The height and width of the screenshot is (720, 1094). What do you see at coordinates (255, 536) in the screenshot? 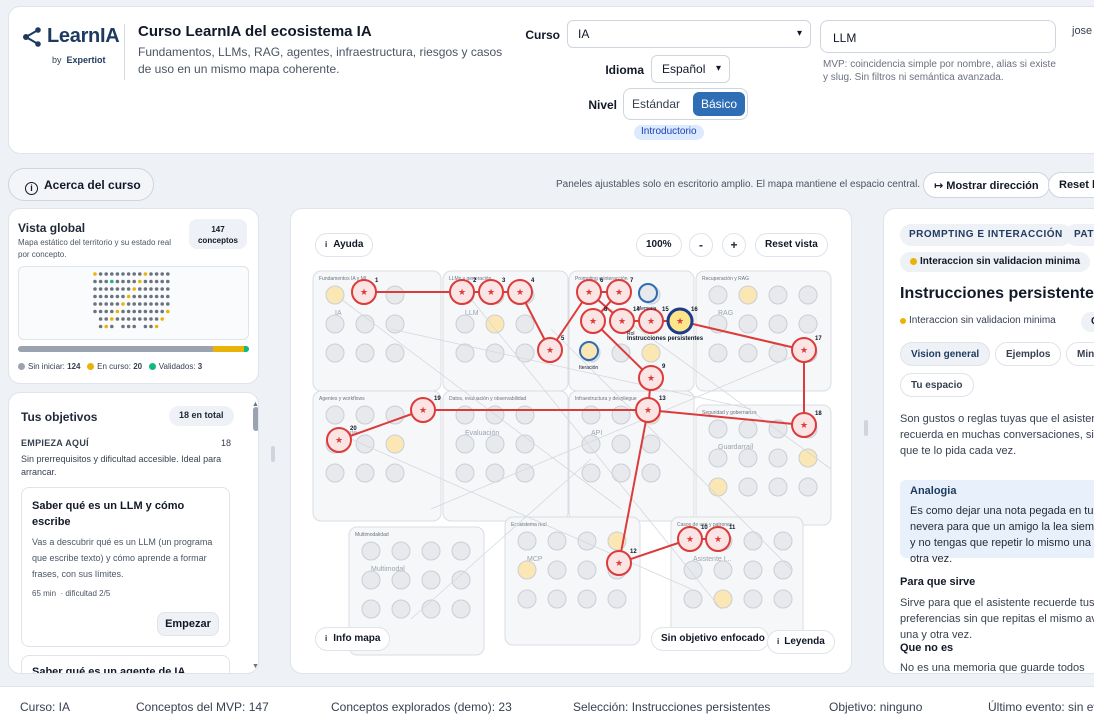
I see `scrollbar: ▲ ▼` at bounding box center [255, 536].